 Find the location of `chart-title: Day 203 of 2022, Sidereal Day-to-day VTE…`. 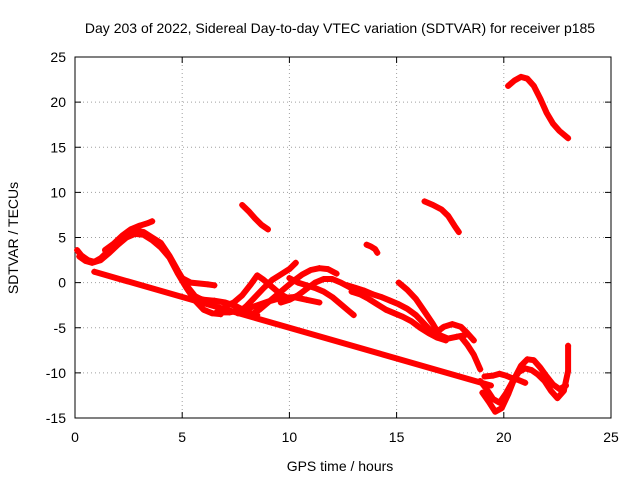

chart-title: Day 203 of 2022, Sidereal Day-to-day VTE… is located at coordinates (340, 28).